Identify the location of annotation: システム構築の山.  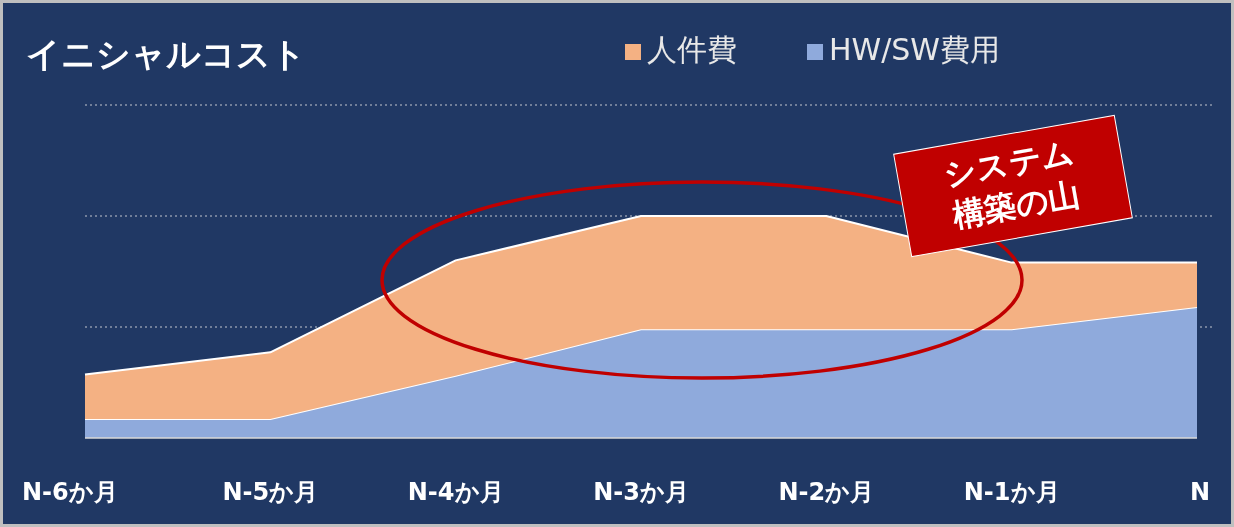
(1012, 184).